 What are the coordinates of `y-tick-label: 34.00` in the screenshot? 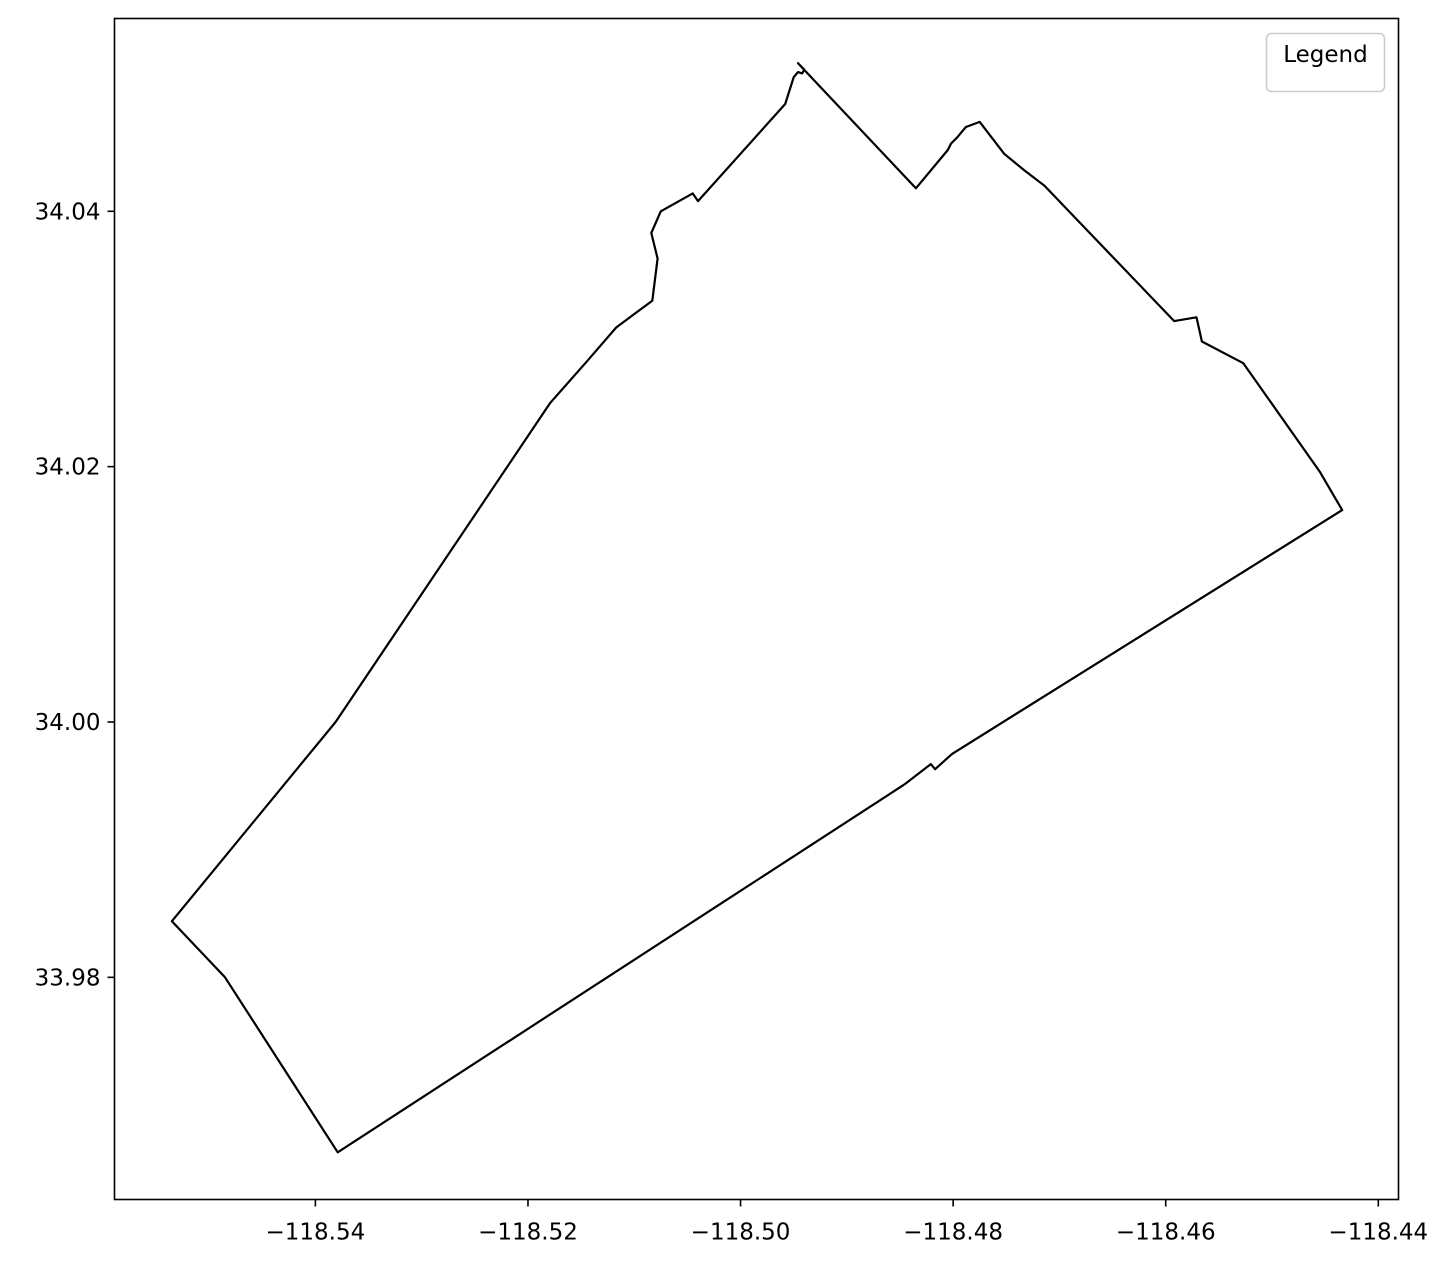 It's located at (68, 723).